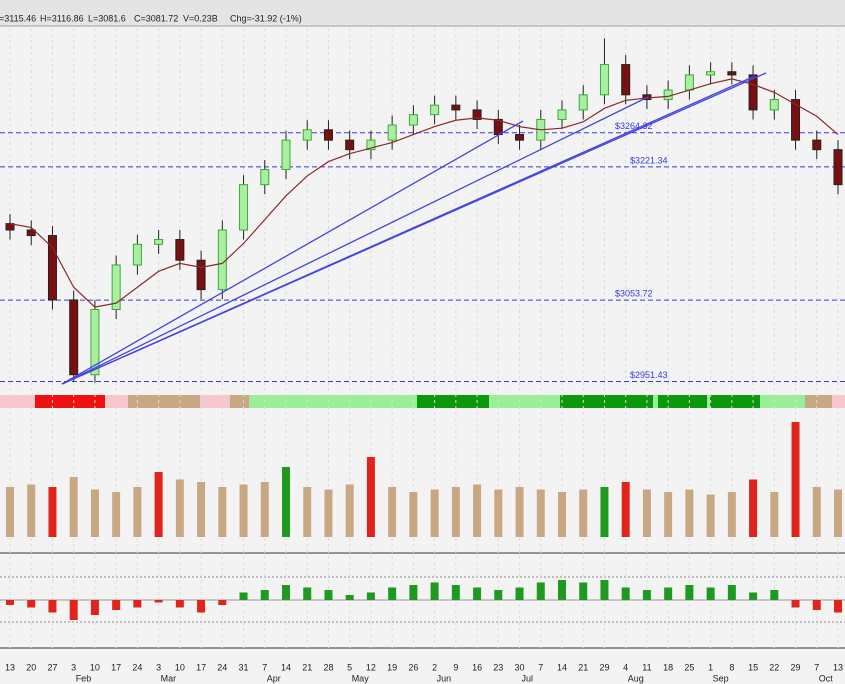 The height and width of the screenshot is (684, 845). What do you see at coordinates (200, 18) in the screenshot?
I see `header-volume: V=0.23B` at bounding box center [200, 18].